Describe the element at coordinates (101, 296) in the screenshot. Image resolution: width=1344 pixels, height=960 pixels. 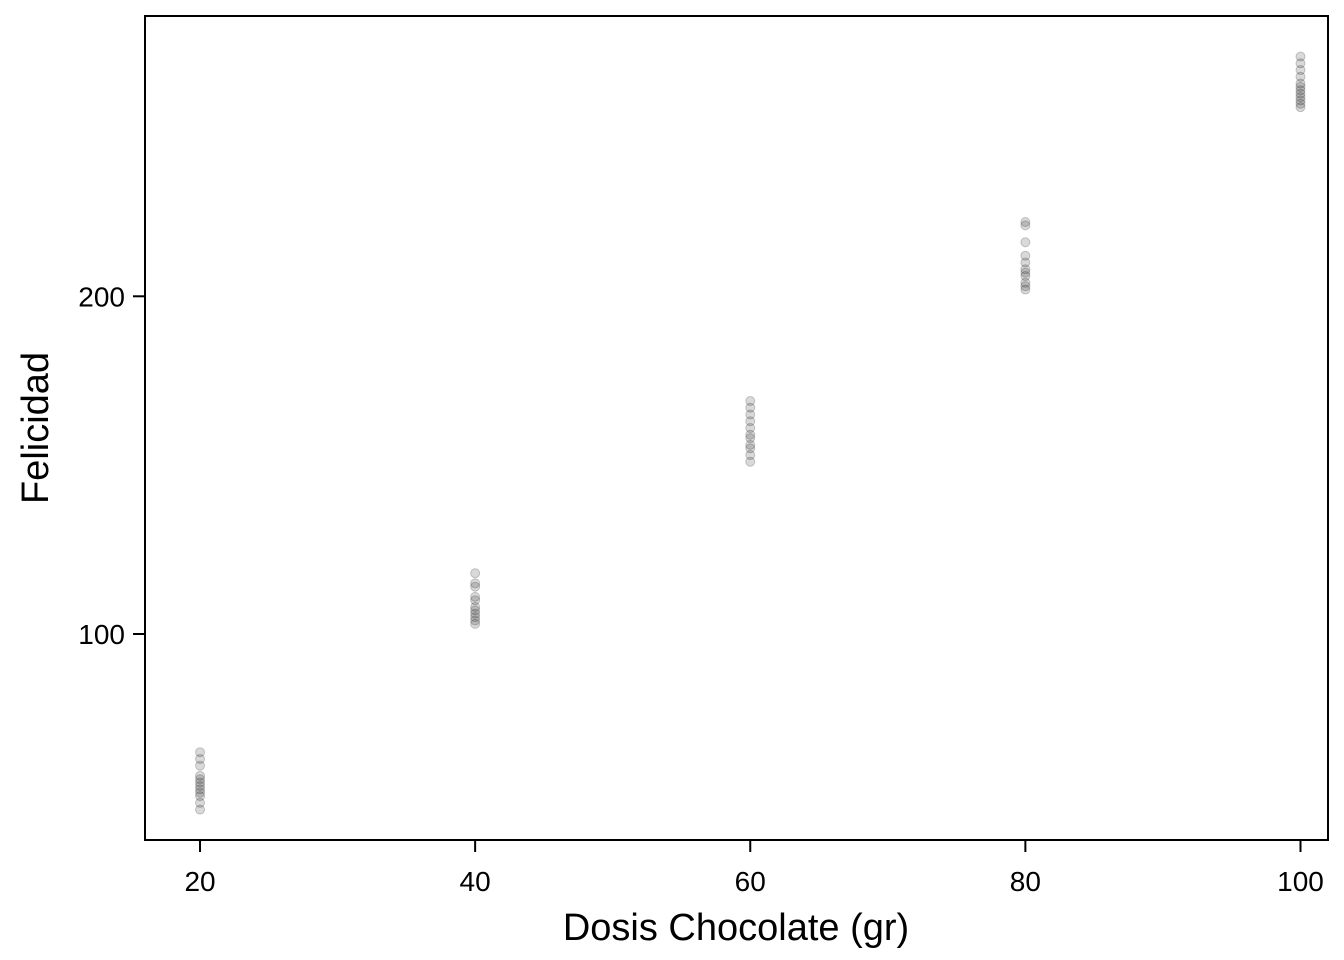
I see `y-tick-label: 200` at that location.